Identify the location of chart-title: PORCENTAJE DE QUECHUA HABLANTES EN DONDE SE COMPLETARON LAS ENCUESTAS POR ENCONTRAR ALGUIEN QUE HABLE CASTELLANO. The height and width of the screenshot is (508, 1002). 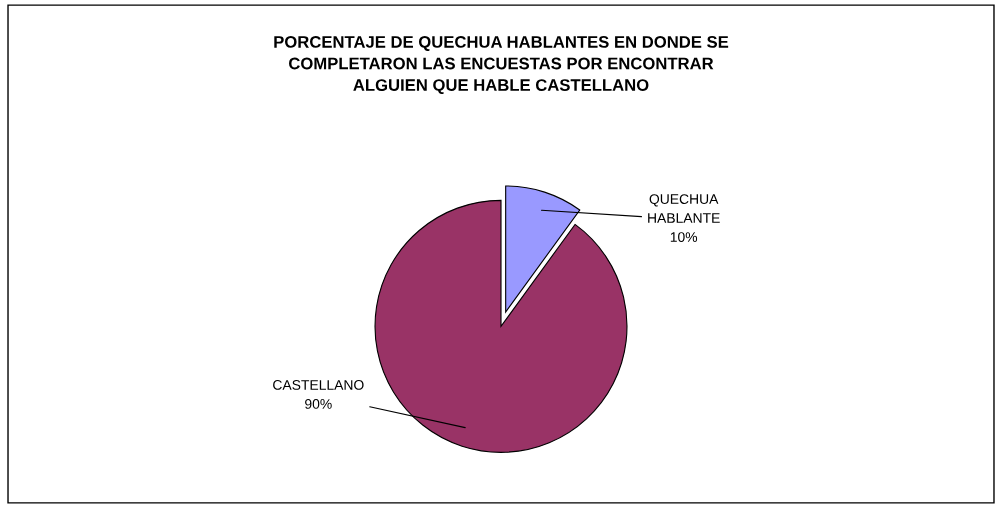
(501, 65).